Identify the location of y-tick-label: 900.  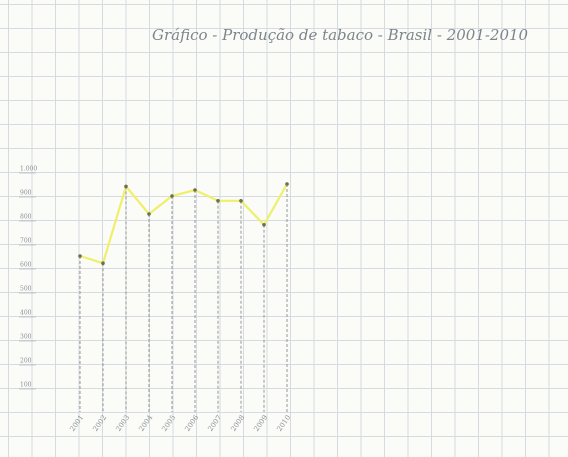
(26, 193).